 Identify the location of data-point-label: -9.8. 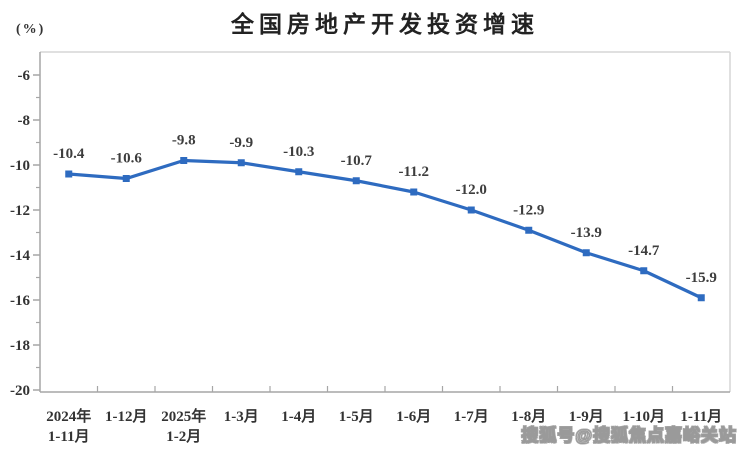
(184, 141).